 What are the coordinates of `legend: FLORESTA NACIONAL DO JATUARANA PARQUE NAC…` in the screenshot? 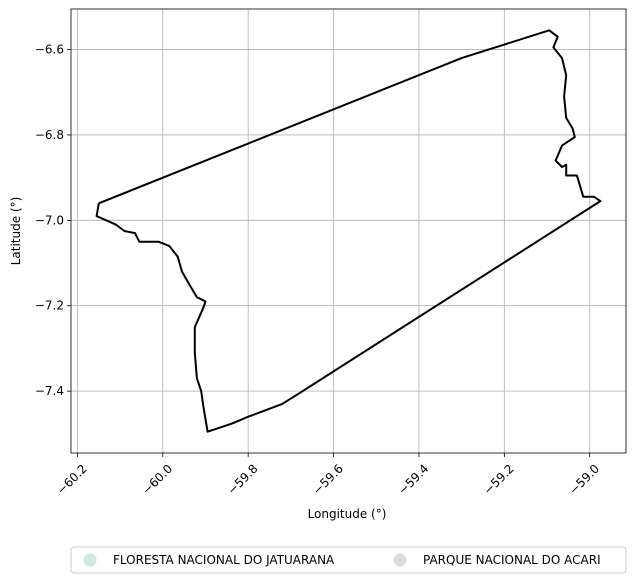 It's located at (348, 560).